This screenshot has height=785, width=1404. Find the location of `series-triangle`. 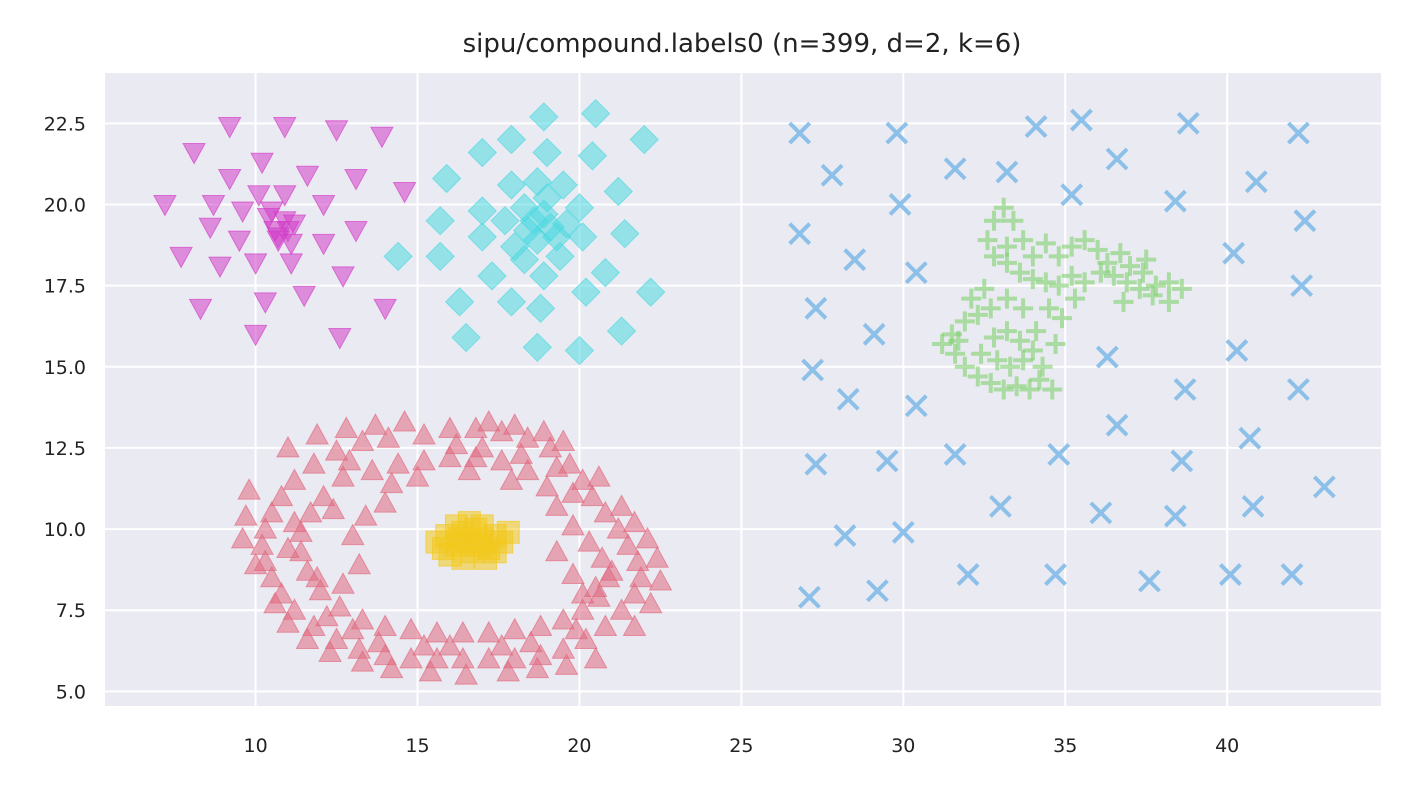

series-triangle is located at coordinates (451, 547).